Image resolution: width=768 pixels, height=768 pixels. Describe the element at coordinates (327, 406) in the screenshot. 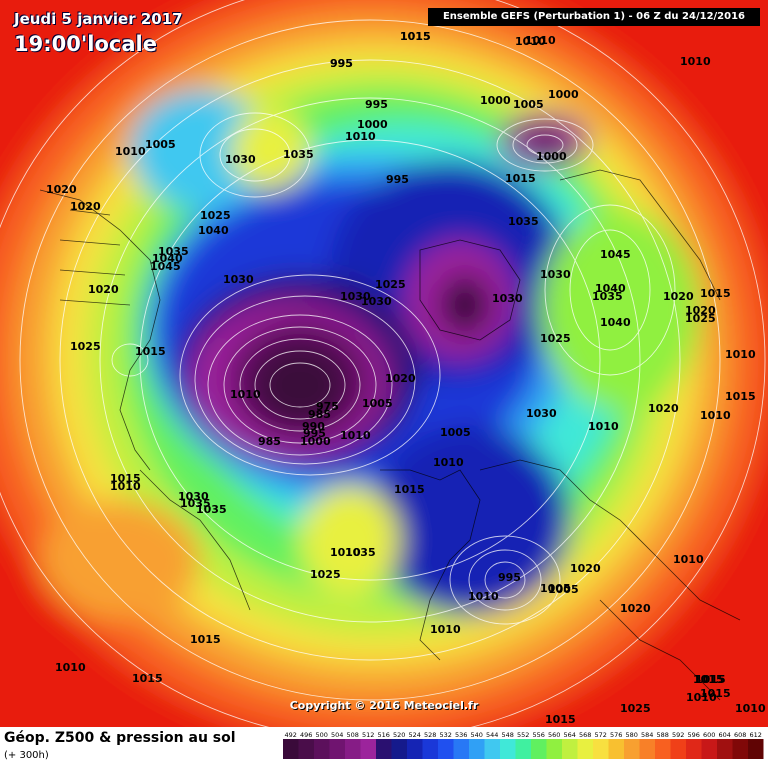

I see `pressure-label: 975` at that location.